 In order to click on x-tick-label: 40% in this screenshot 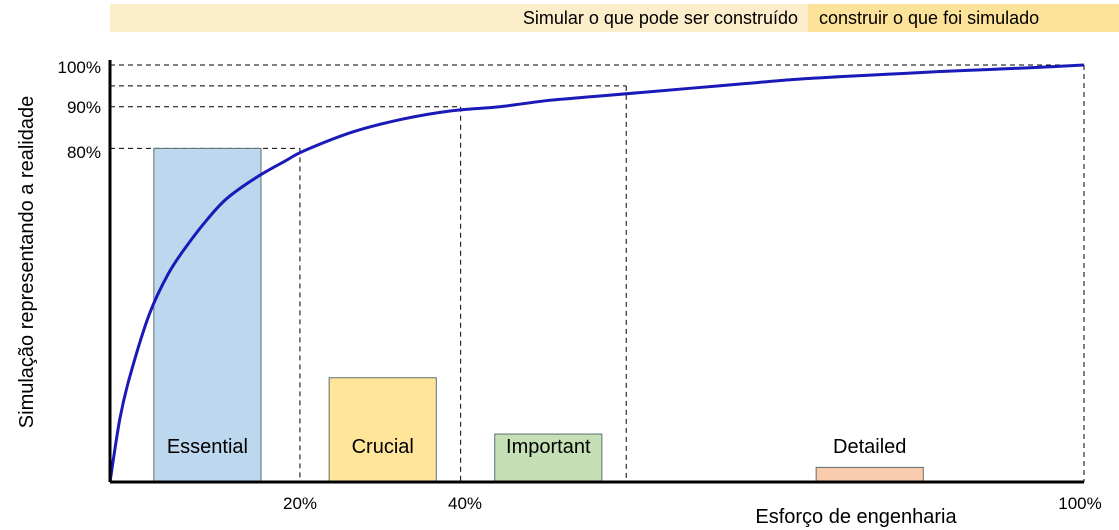, I will do `click(465, 503)`.